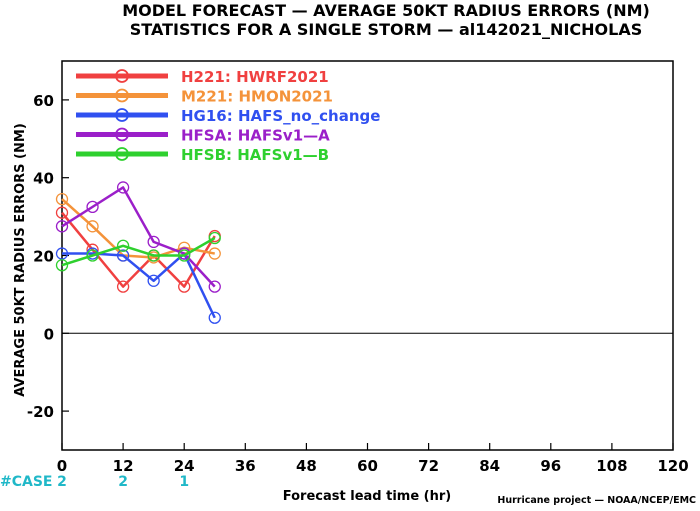 This screenshot has height=511, width=700. What do you see at coordinates (257, 97) in the screenshot?
I see `legend-label: M221: HMON2021` at bounding box center [257, 97].